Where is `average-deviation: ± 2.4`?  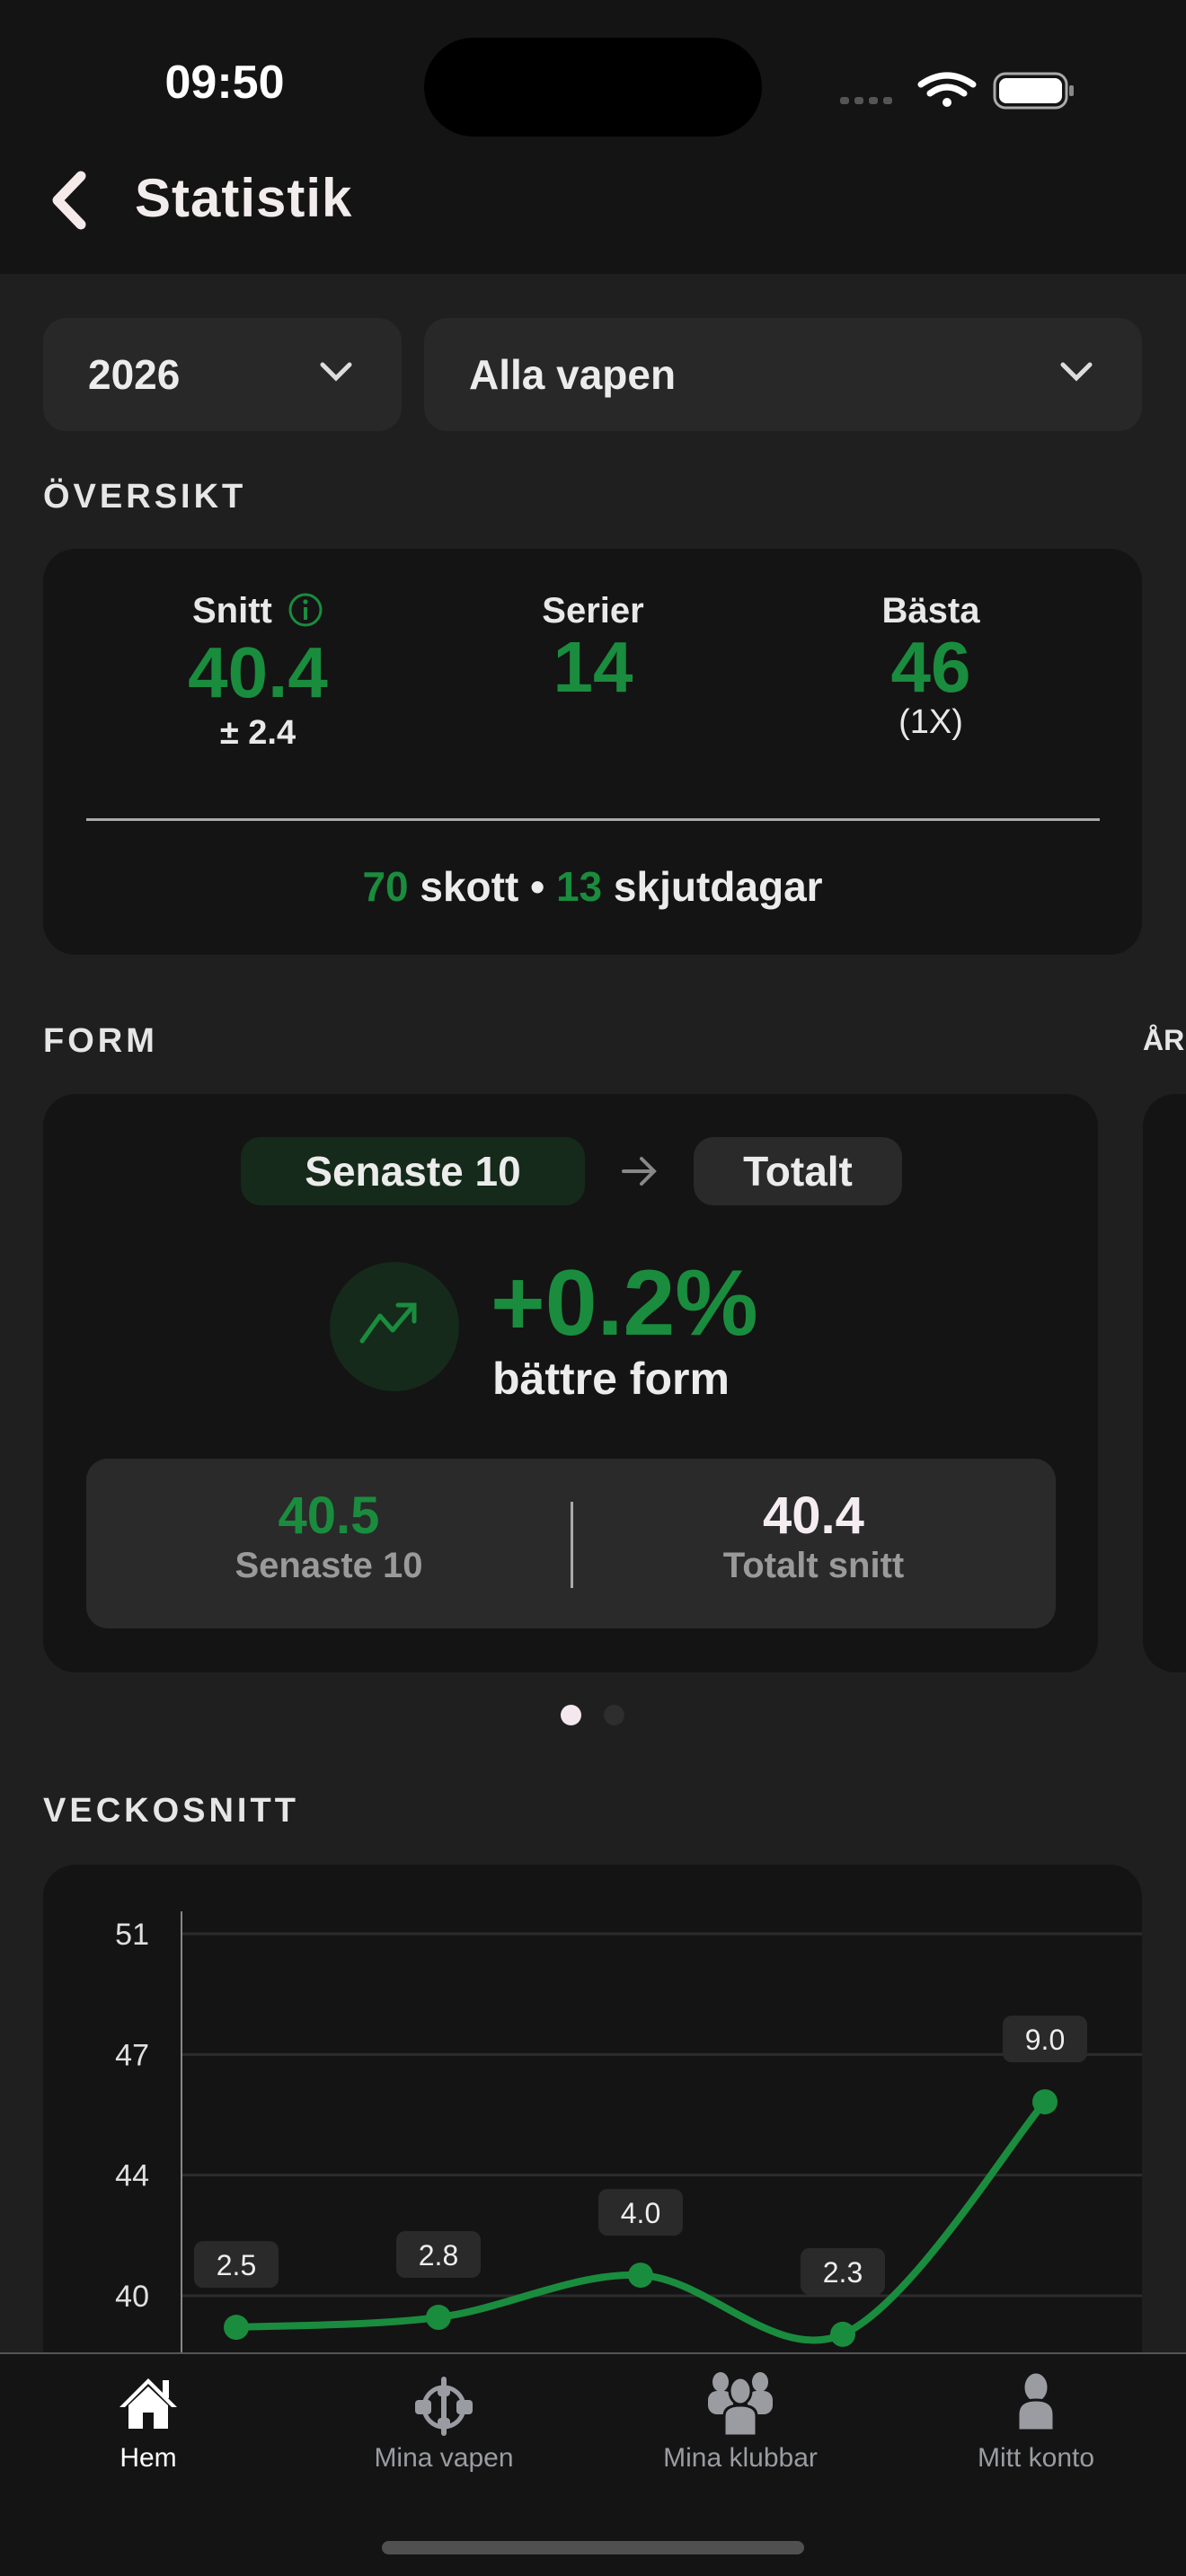 average-deviation: ± 2.4 is located at coordinates (257, 733).